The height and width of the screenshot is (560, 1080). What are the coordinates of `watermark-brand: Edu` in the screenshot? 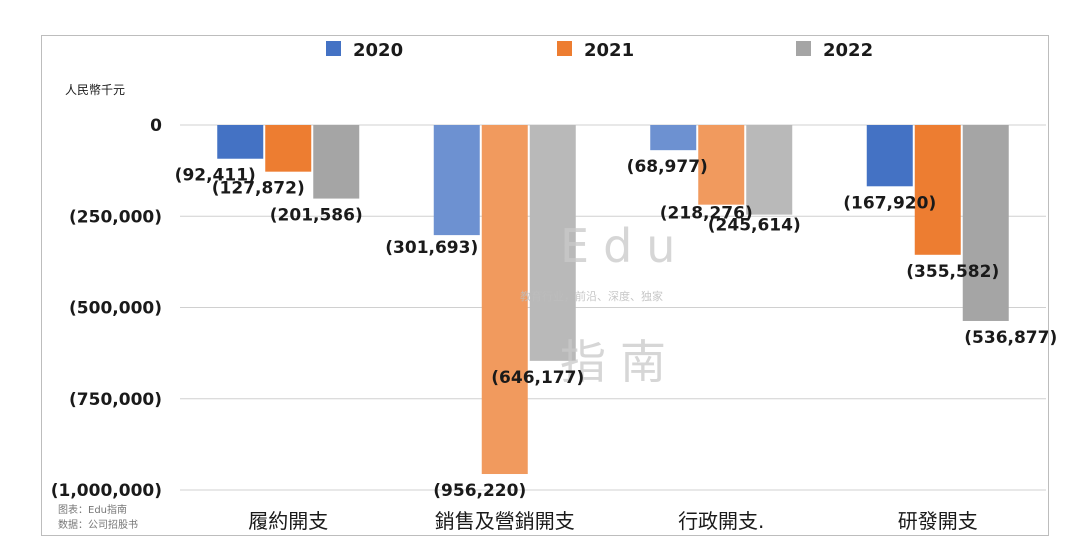 It's located at (624, 246).